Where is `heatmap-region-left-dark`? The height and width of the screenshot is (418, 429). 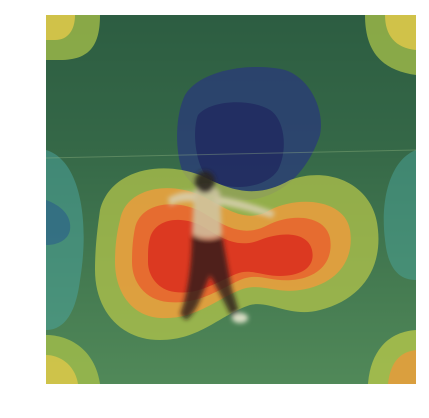 heatmap-region-left-dark is located at coordinates (58, 222).